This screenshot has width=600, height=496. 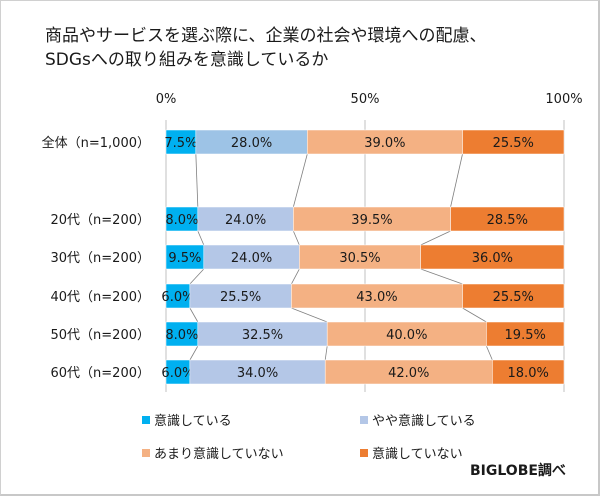 What do you see at coordinates (518, 471) in the screenshot?
I see `source-credit: BIGLOBE調べ` at bounding box center [518, 471].